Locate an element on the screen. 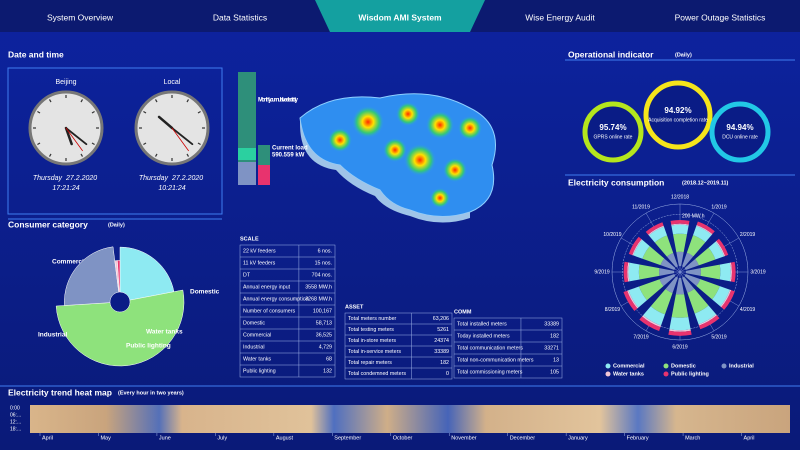 The width and height of the screenshot is (800, 450). table-label: Total meters number is located at coordinates (372, 319).